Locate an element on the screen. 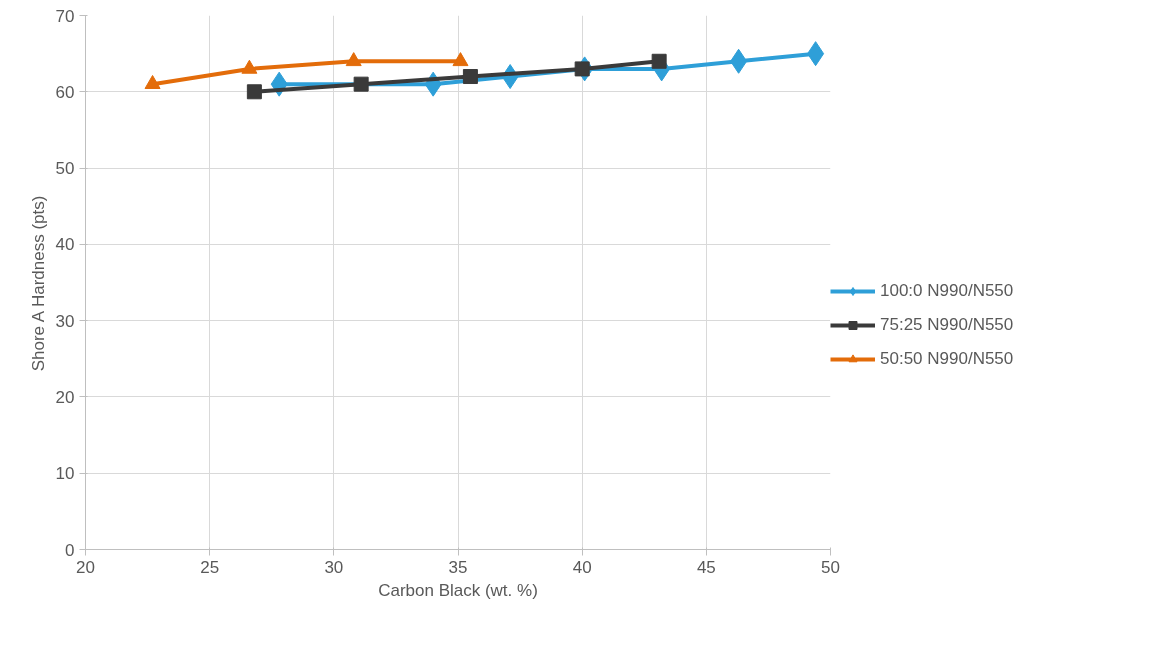  legend-label: 100:0 N990/N550 is located at coordinates (947, 291).